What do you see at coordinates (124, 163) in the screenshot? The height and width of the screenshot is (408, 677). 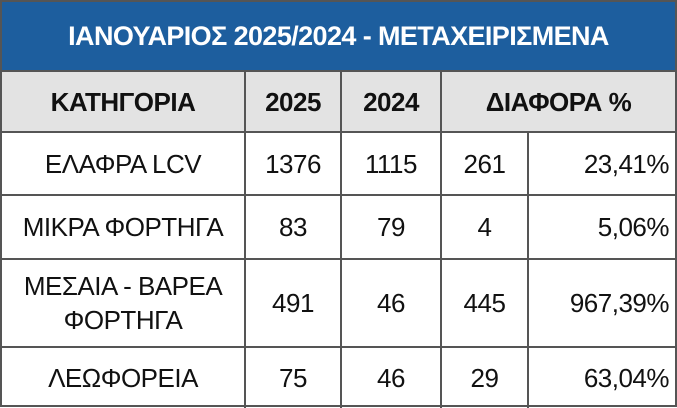 I see `data-cell: ΕΛΑΦΡΑ LCV` at bounding box center [124, 163].